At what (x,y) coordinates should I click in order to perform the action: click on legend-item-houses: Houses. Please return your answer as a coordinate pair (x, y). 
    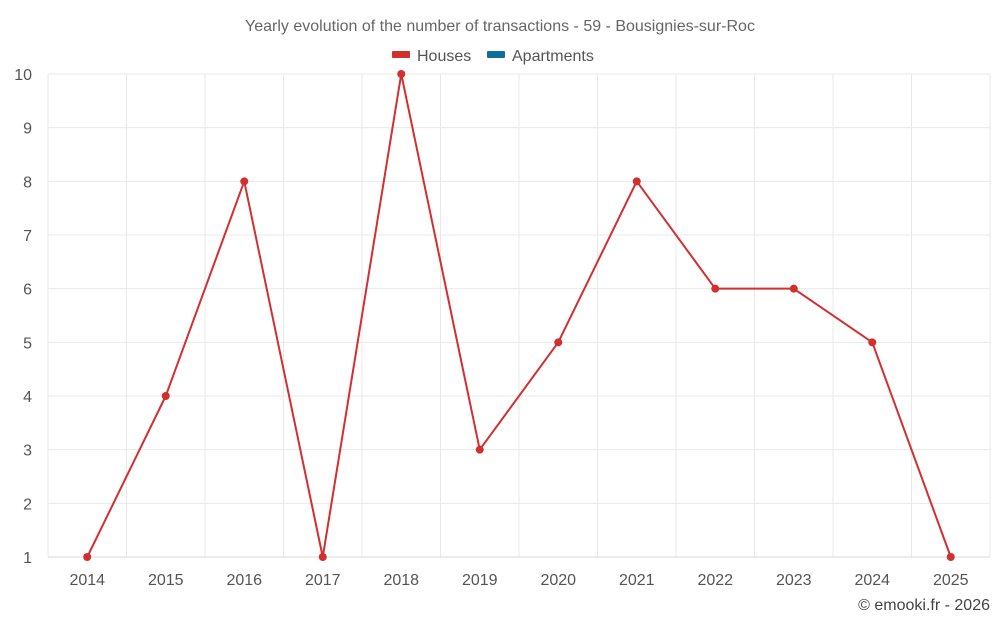
    Looking at the image, I should click on (431, 56).